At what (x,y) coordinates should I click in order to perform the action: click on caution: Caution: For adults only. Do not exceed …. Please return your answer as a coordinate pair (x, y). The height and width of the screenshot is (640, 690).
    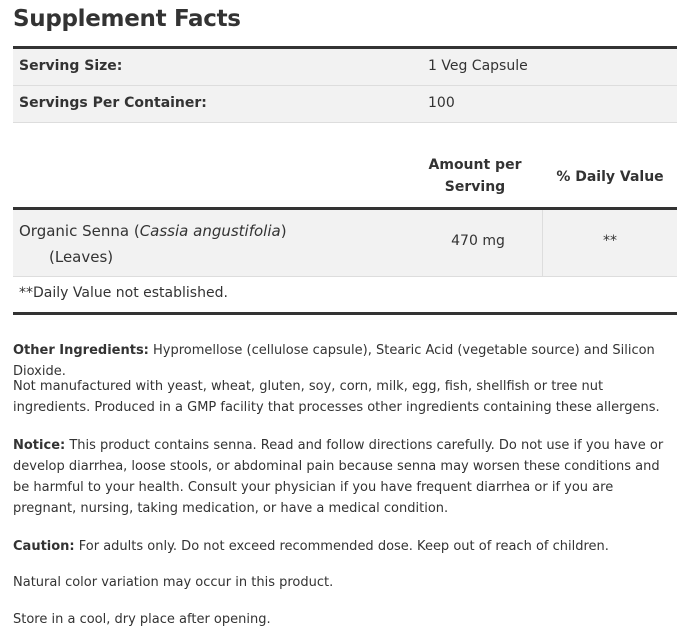
    Looking at the image, I should click on (311, 546).